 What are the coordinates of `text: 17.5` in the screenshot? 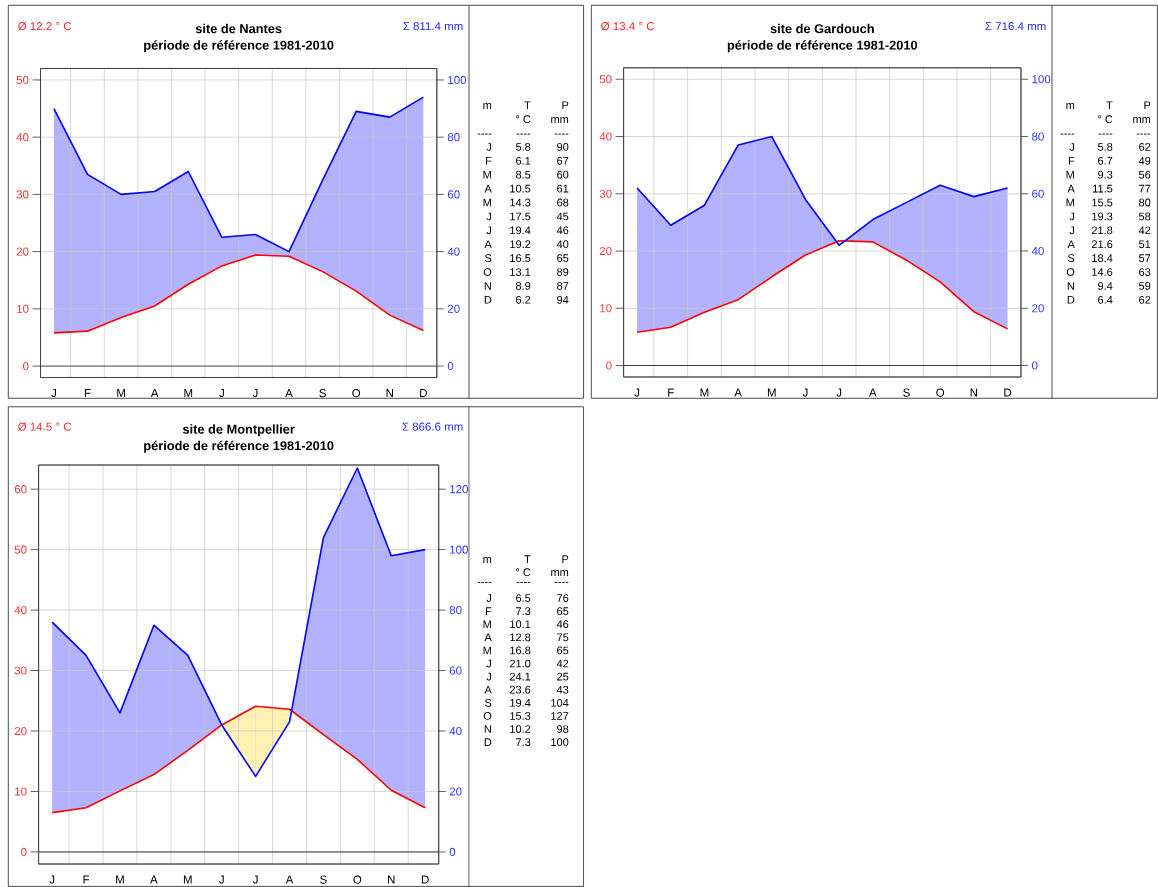 It's located at (520, 216).